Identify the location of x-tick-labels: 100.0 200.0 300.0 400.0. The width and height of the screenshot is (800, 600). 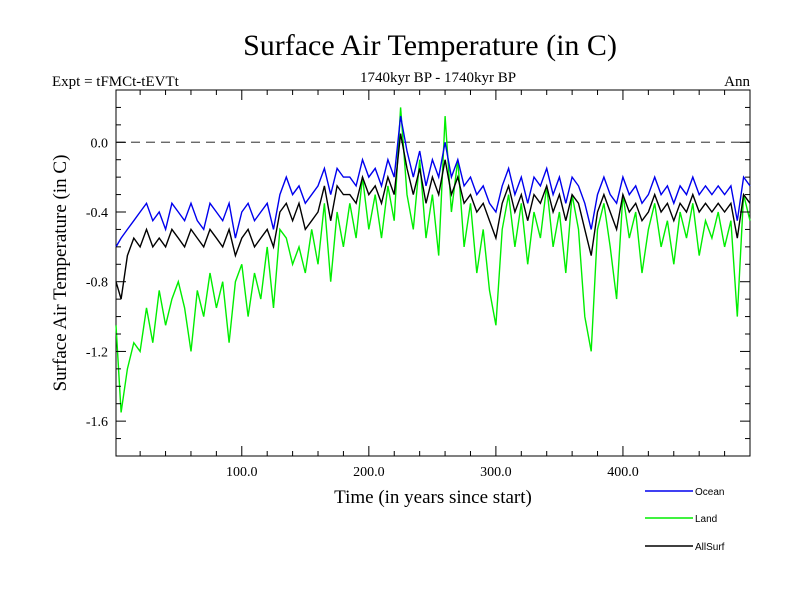
(432, 472).